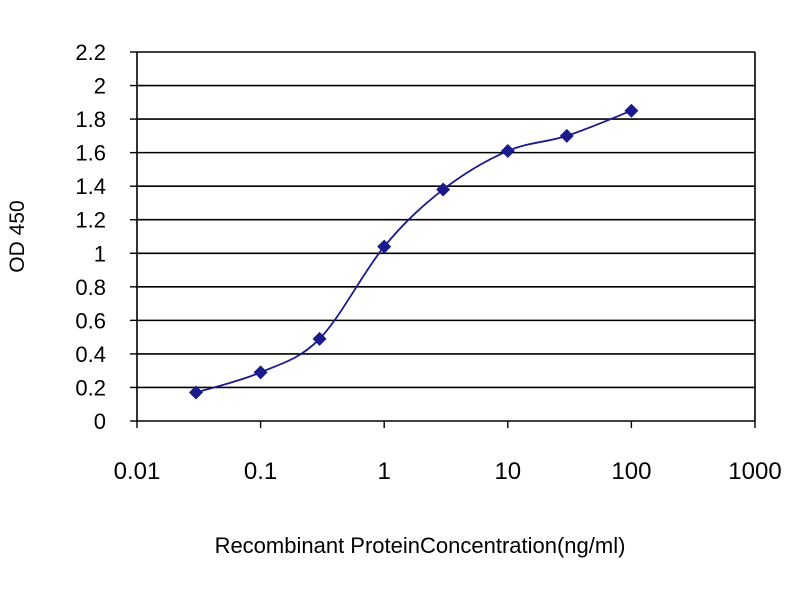  Describe the element at coordinates (448, 471) in the screenshot. I see `x-tick-labels: 0.01 0.1 1 10 100 1000` at that location.